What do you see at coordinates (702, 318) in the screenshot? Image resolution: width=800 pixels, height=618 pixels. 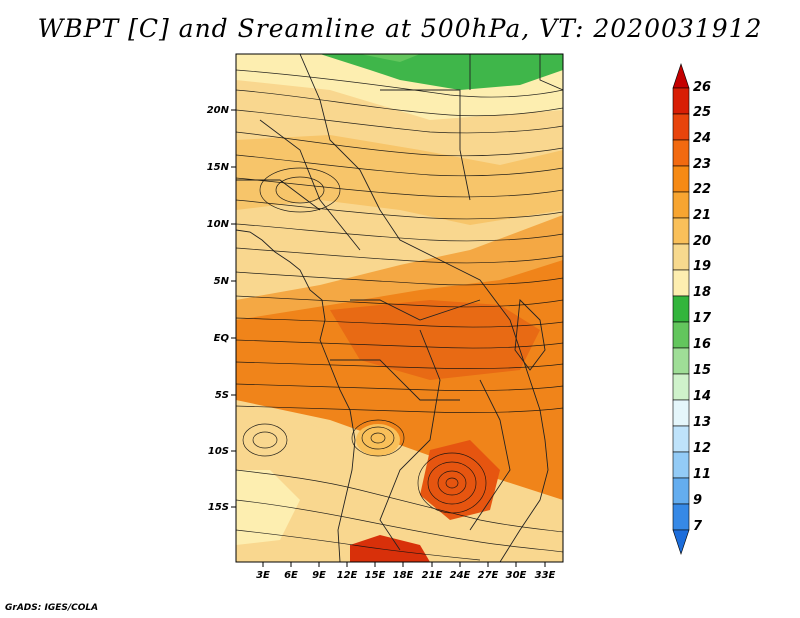 I see `colorbar-label: 17` at bounding box center [702, 318].